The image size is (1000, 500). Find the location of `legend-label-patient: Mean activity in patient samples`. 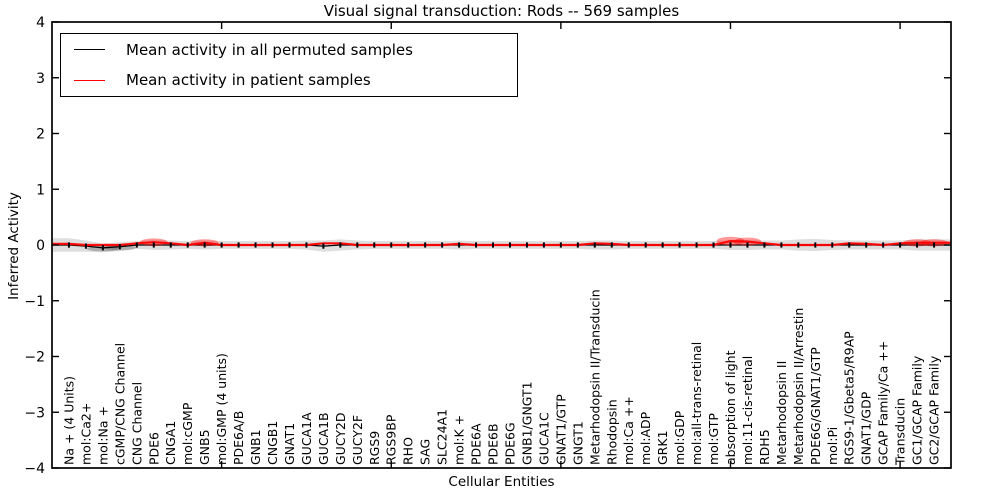

legend-label-patient: Mean activity in patient samples is located at coordinates (248, 80).